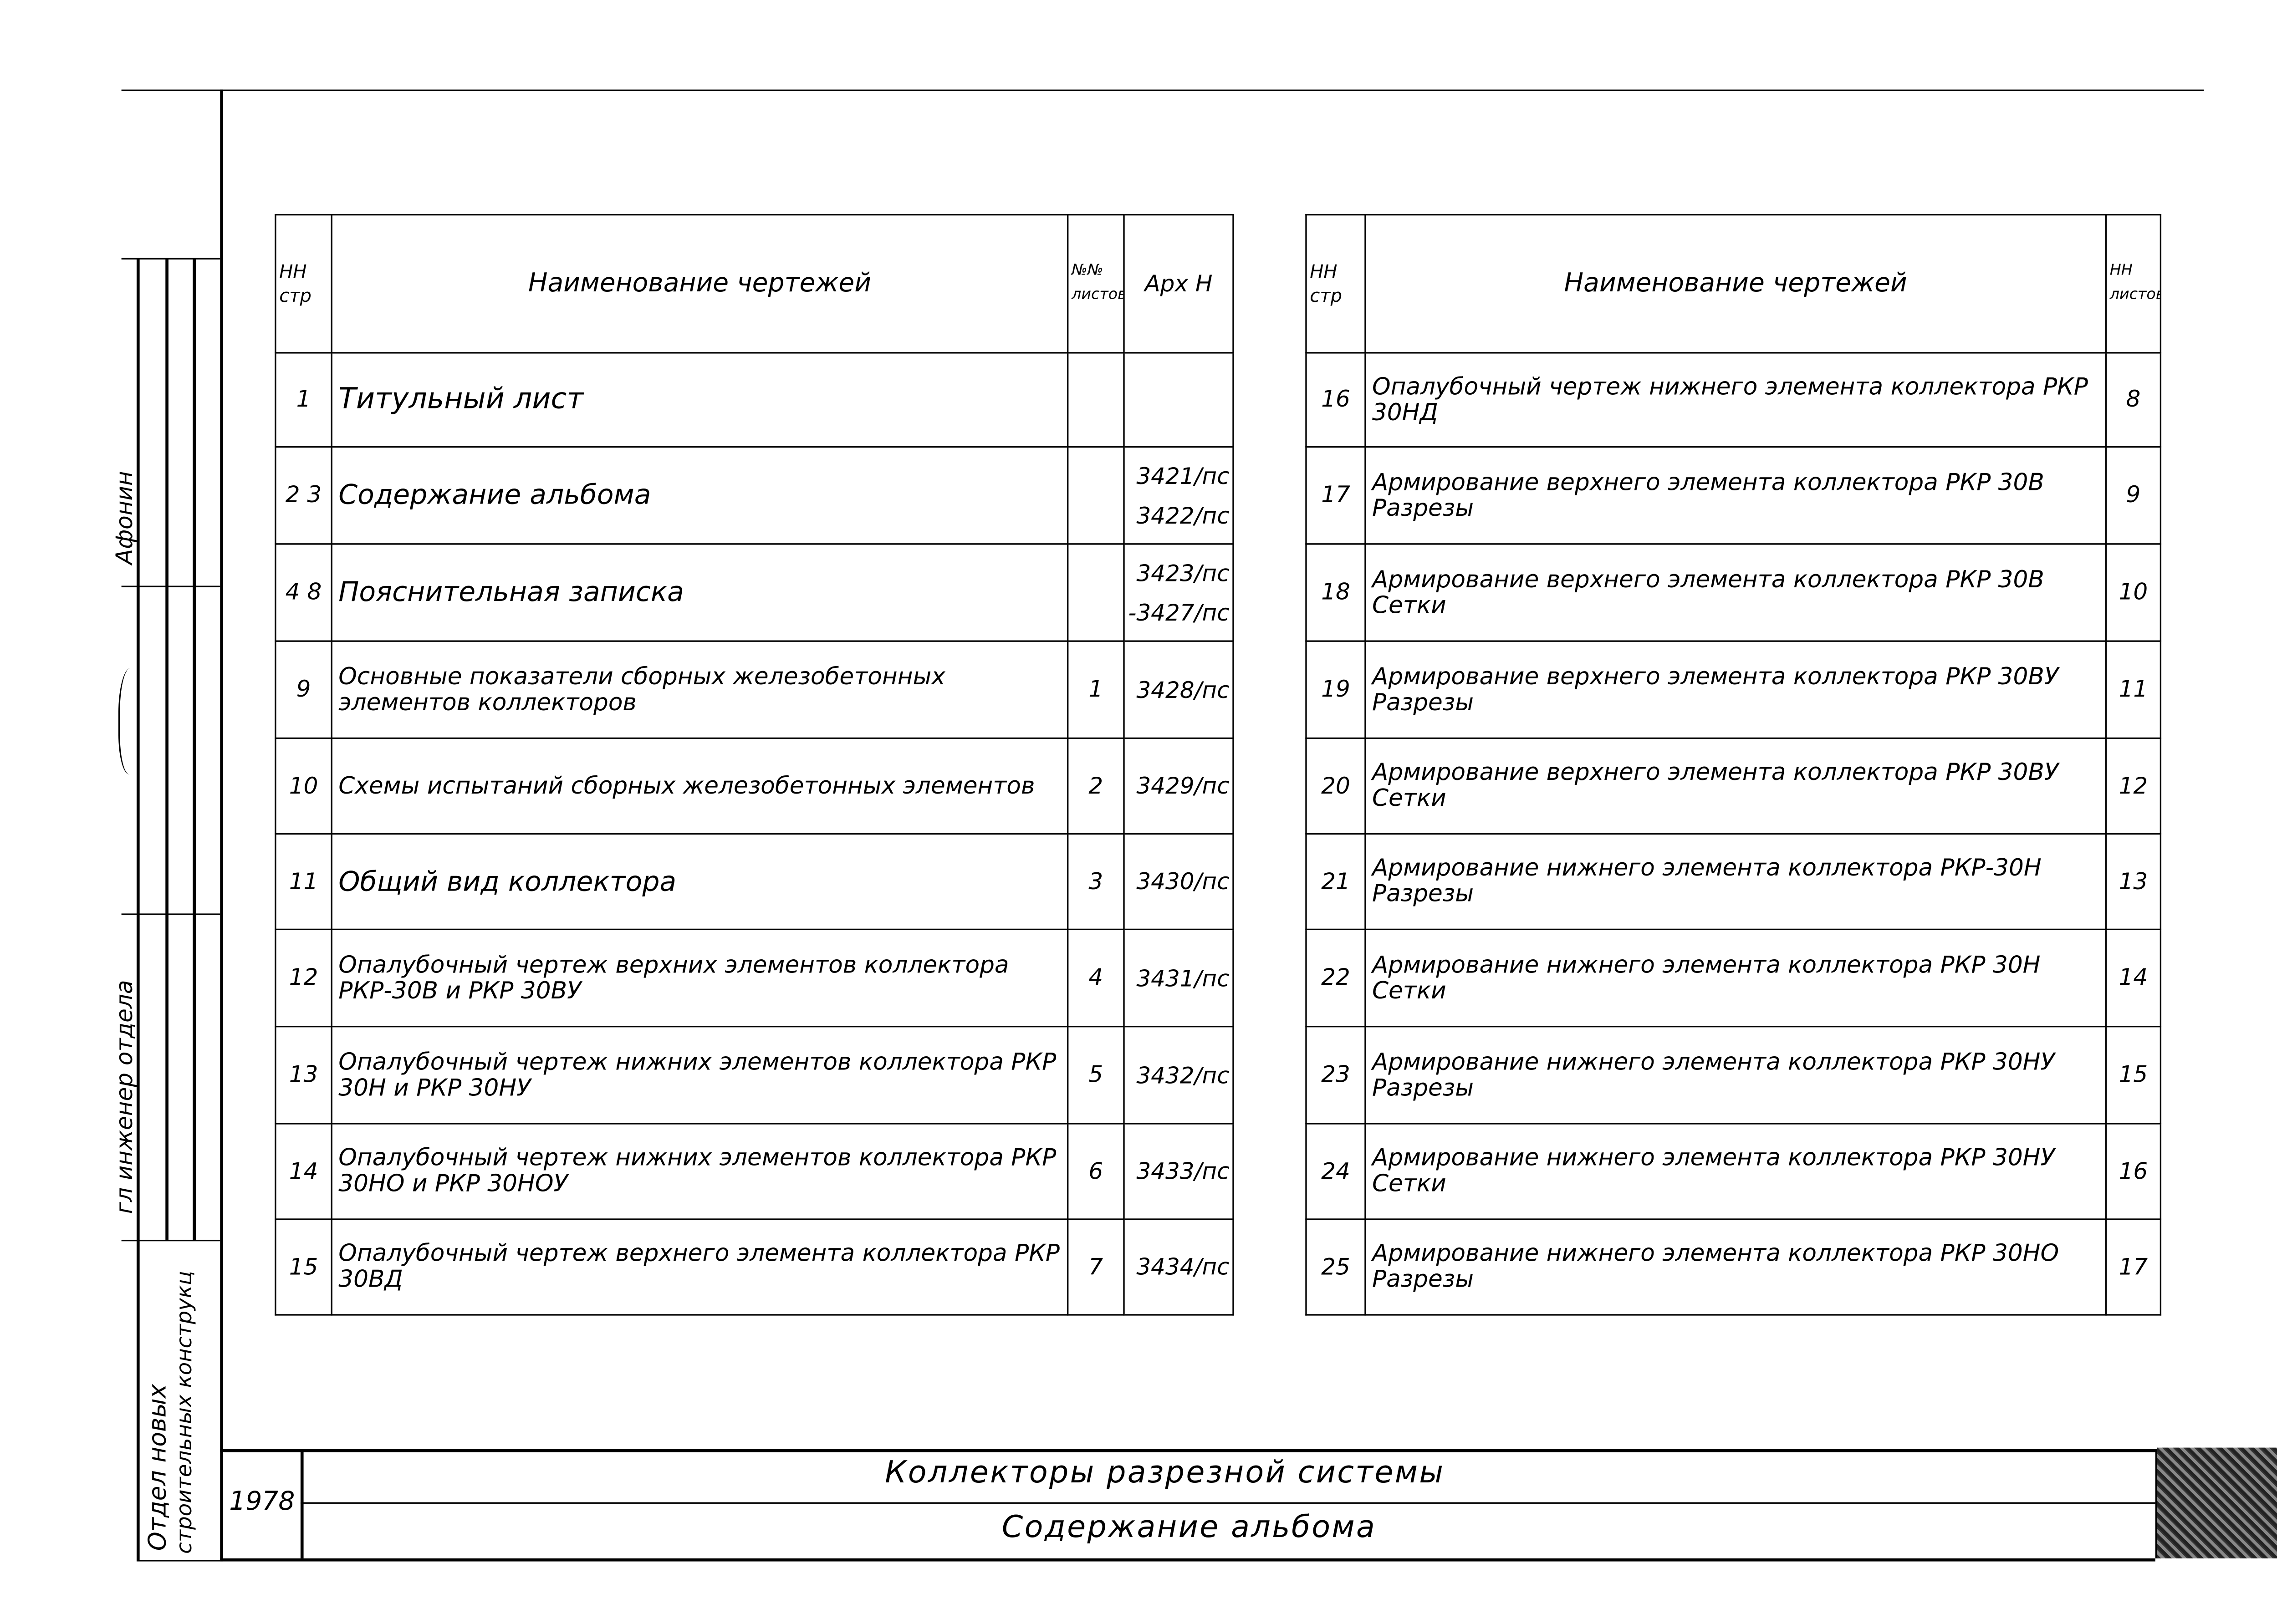  What do you see at coordinates (1096, 1267) in the screenshot?
I see `sheet-number: 7` at bounding box center [1096, 1267].